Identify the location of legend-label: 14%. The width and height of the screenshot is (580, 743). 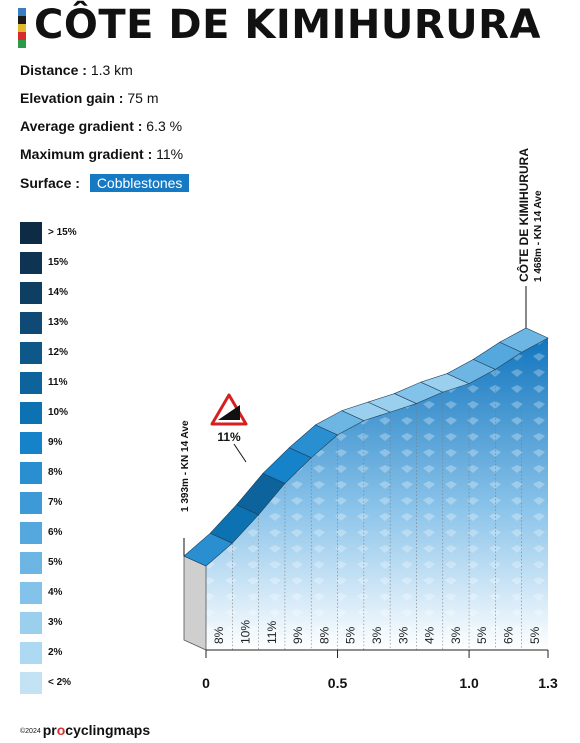
(58, 292).